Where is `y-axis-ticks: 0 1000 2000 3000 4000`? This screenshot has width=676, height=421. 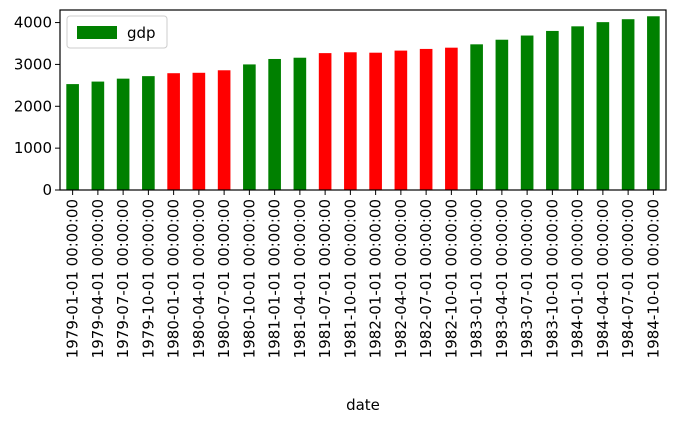
y-axis-ticks: 0 1000 2000 3000 4000 is located at coordinates (37, 106).